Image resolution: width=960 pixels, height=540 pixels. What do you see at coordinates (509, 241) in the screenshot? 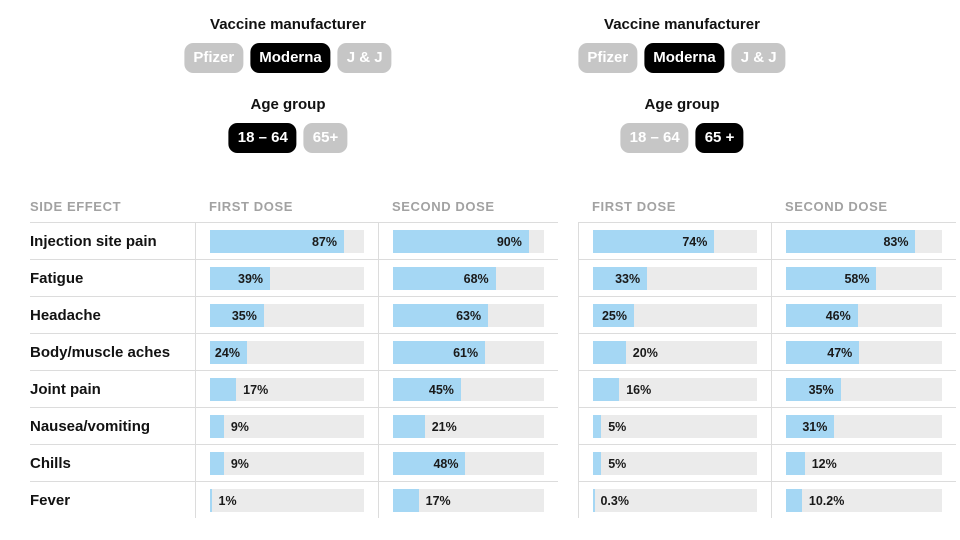
I see `bar-value-label: 90%` at bounding box center [509, 241].